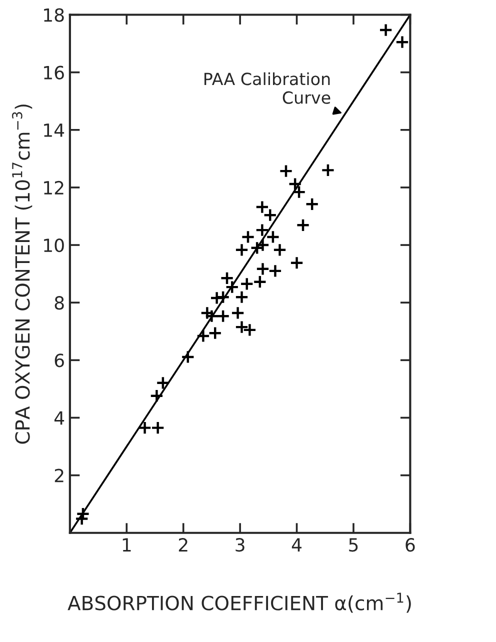 This screenshot has width=496, height=642. What do you see at coordinates (297, 545) in the screenshot?
I see `x-tick-label: 4` at bounding box center [297, 545].